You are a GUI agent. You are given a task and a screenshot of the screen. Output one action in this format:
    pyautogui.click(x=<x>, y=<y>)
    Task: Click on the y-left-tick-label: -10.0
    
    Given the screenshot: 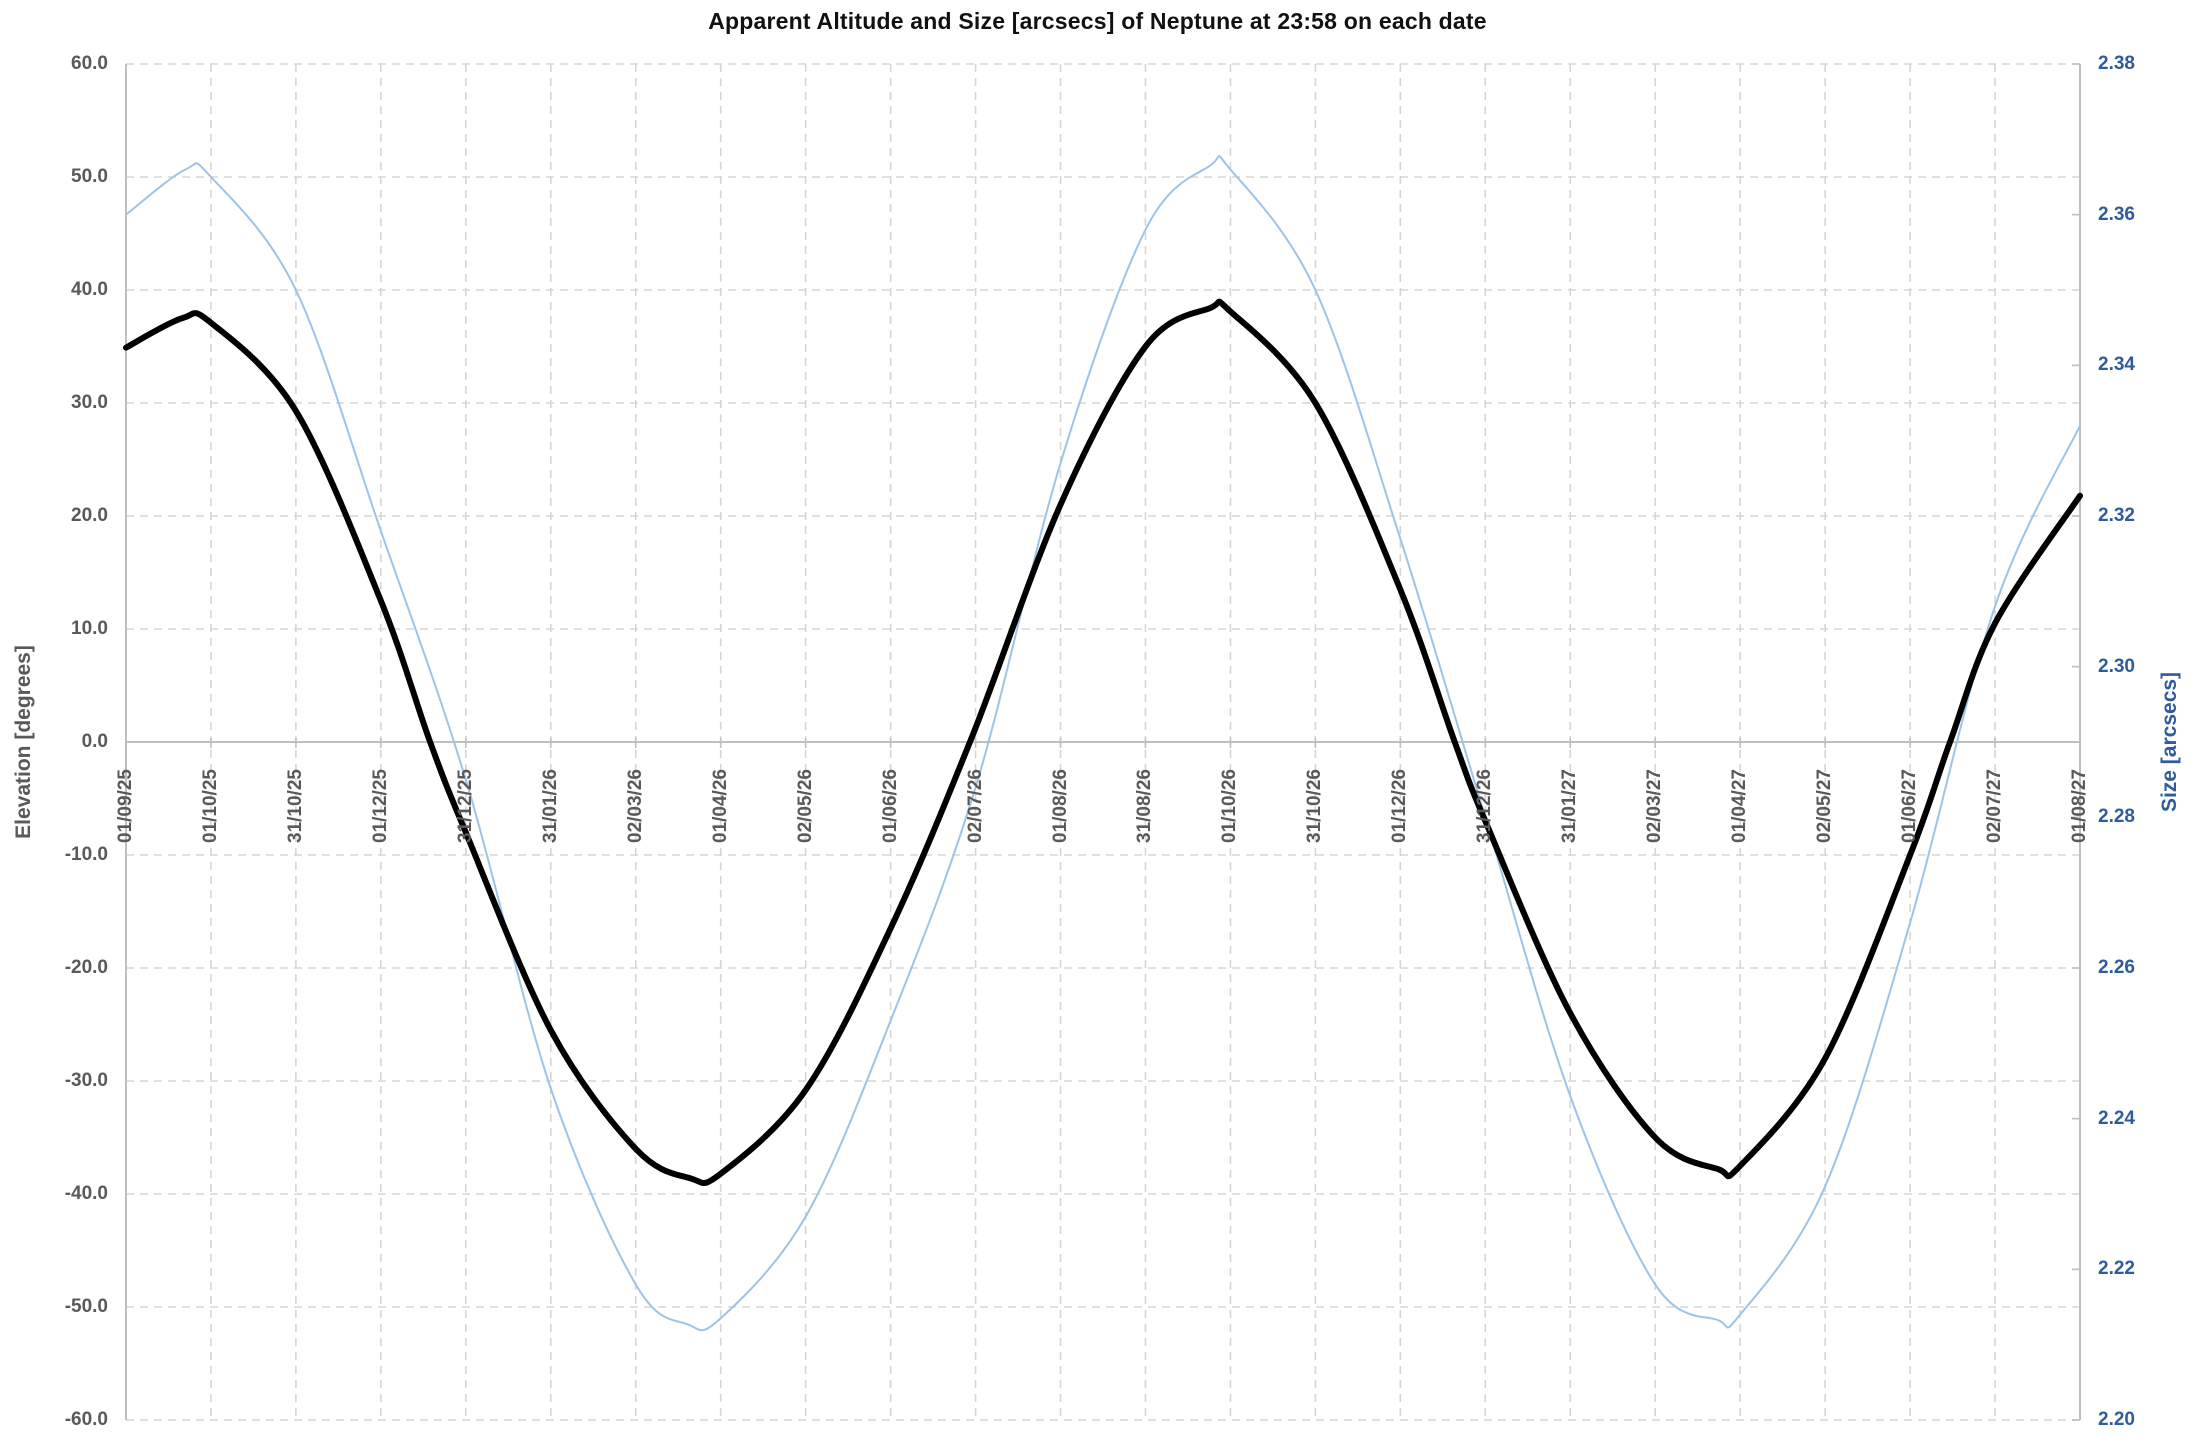 What is the action you would take?
    pyautogui.click(x=86, y=854)
    